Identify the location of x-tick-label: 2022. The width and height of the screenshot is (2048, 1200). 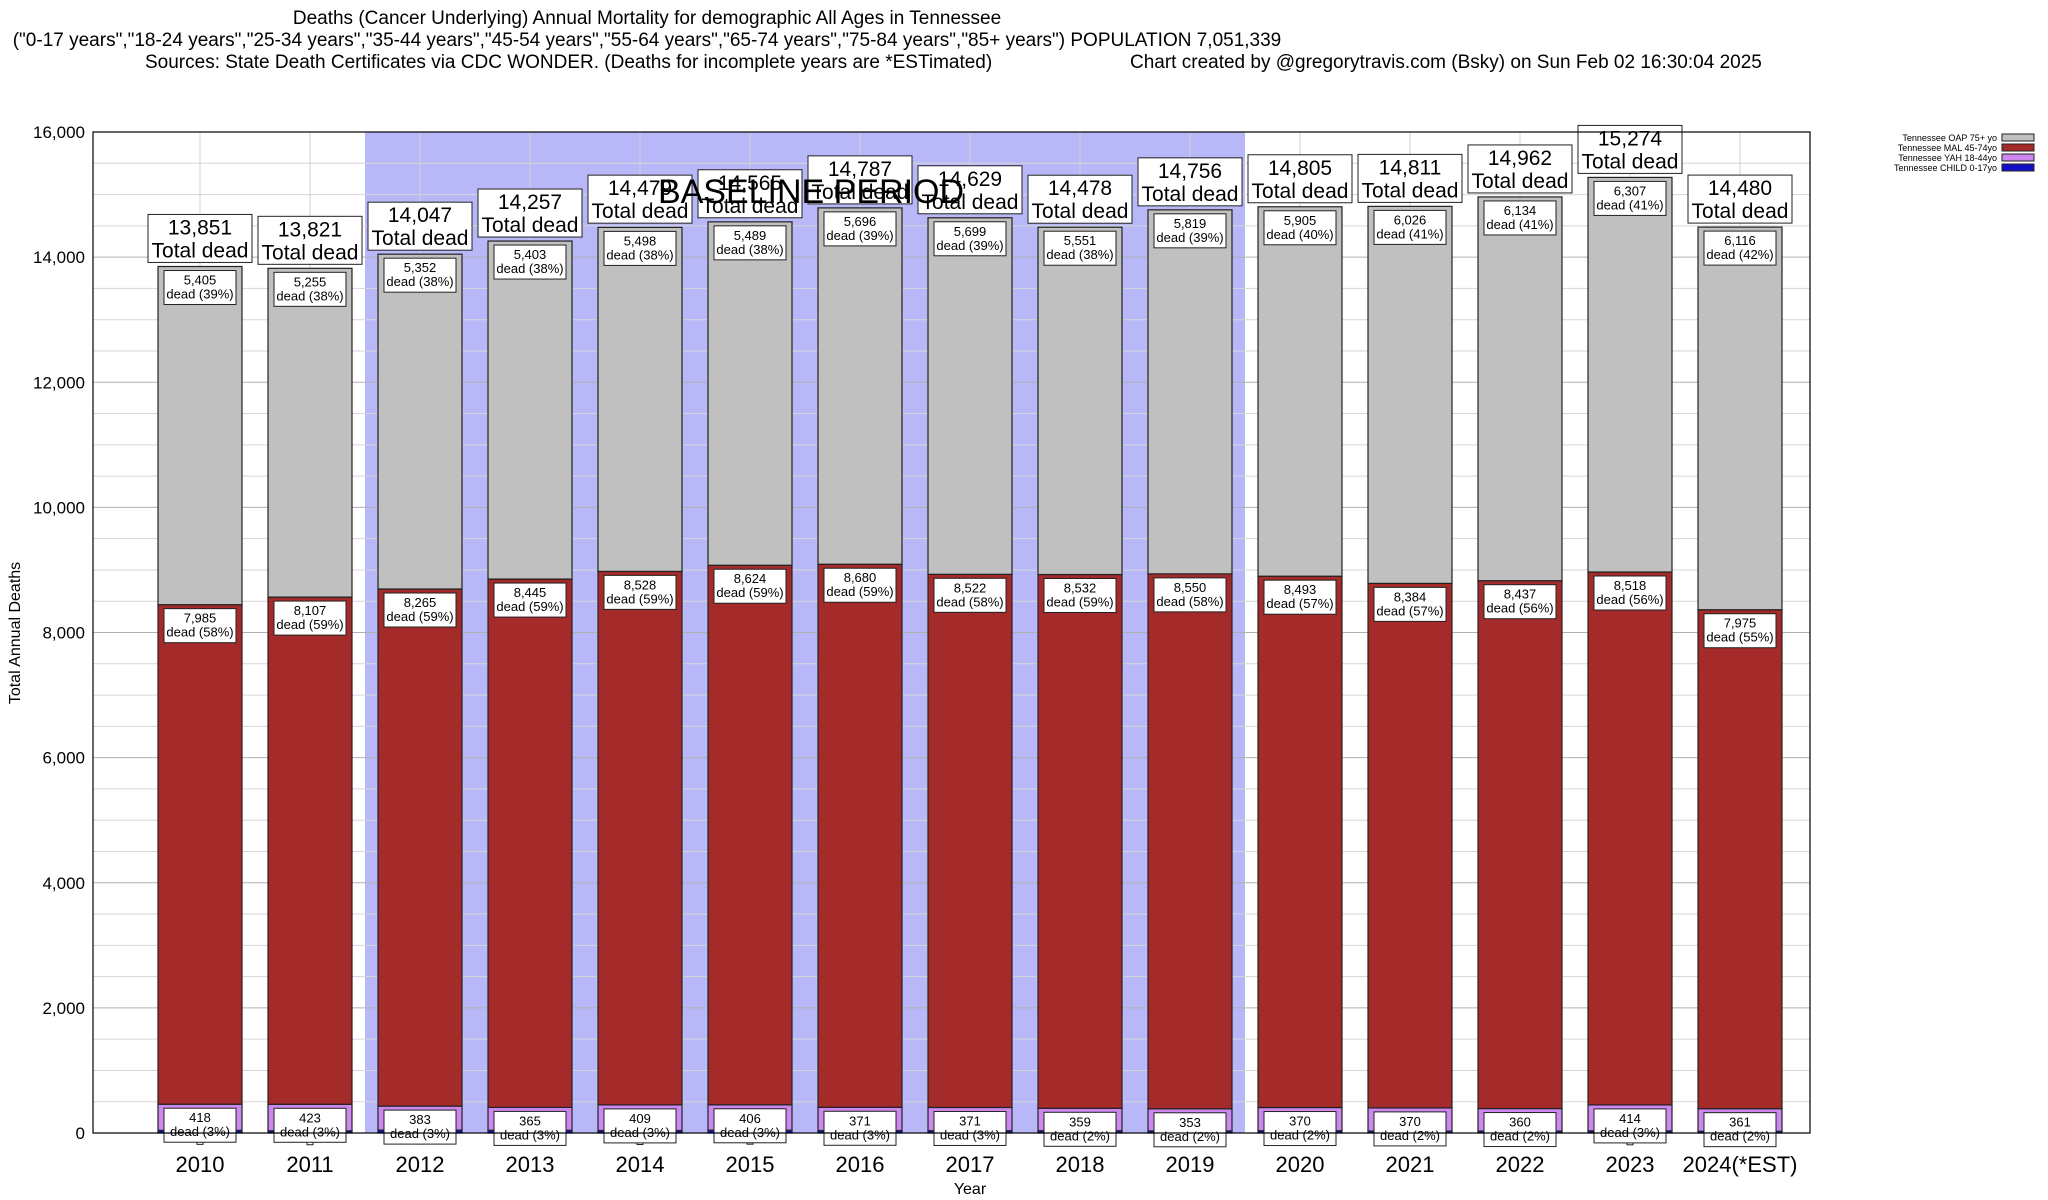
(1520, 1164).